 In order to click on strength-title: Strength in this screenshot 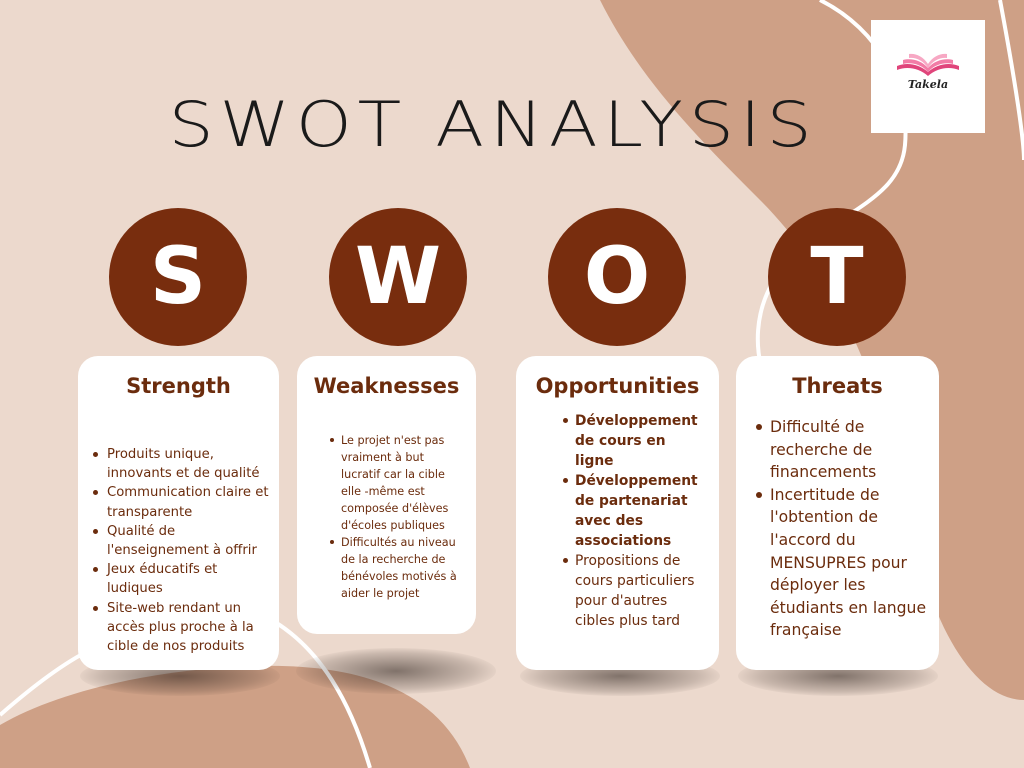, I will do `click(178, 386)`.